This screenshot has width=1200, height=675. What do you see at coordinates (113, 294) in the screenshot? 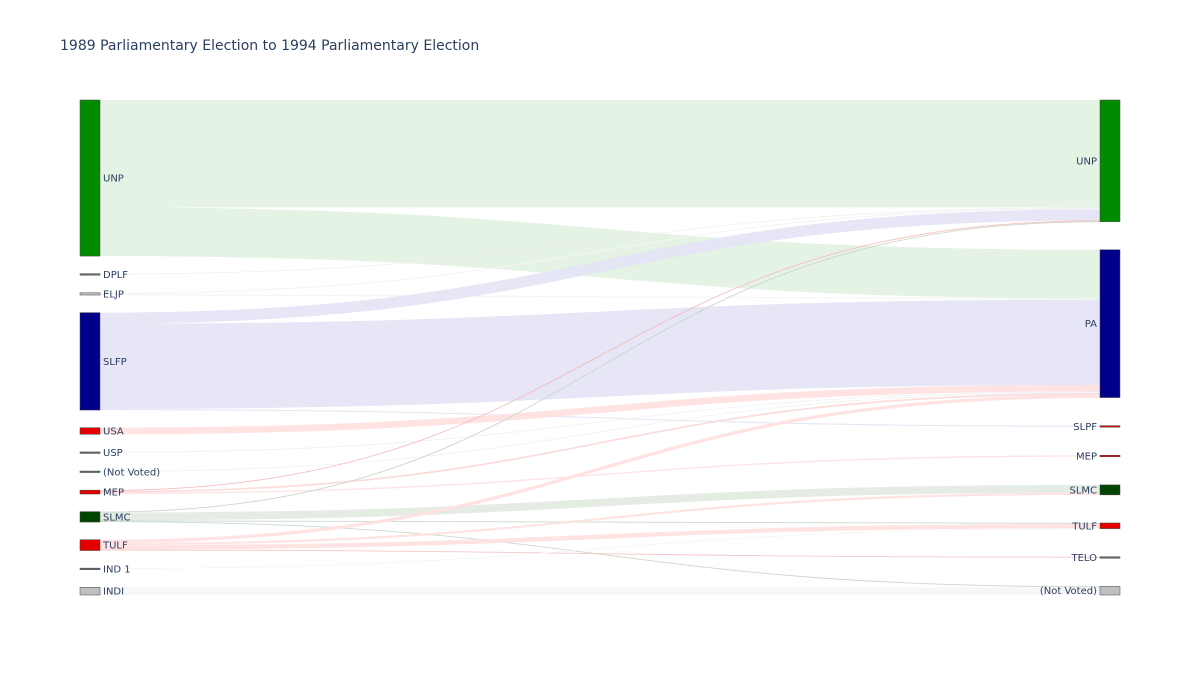
I see `node-label: ELJP` at bounding box center [113, 294].